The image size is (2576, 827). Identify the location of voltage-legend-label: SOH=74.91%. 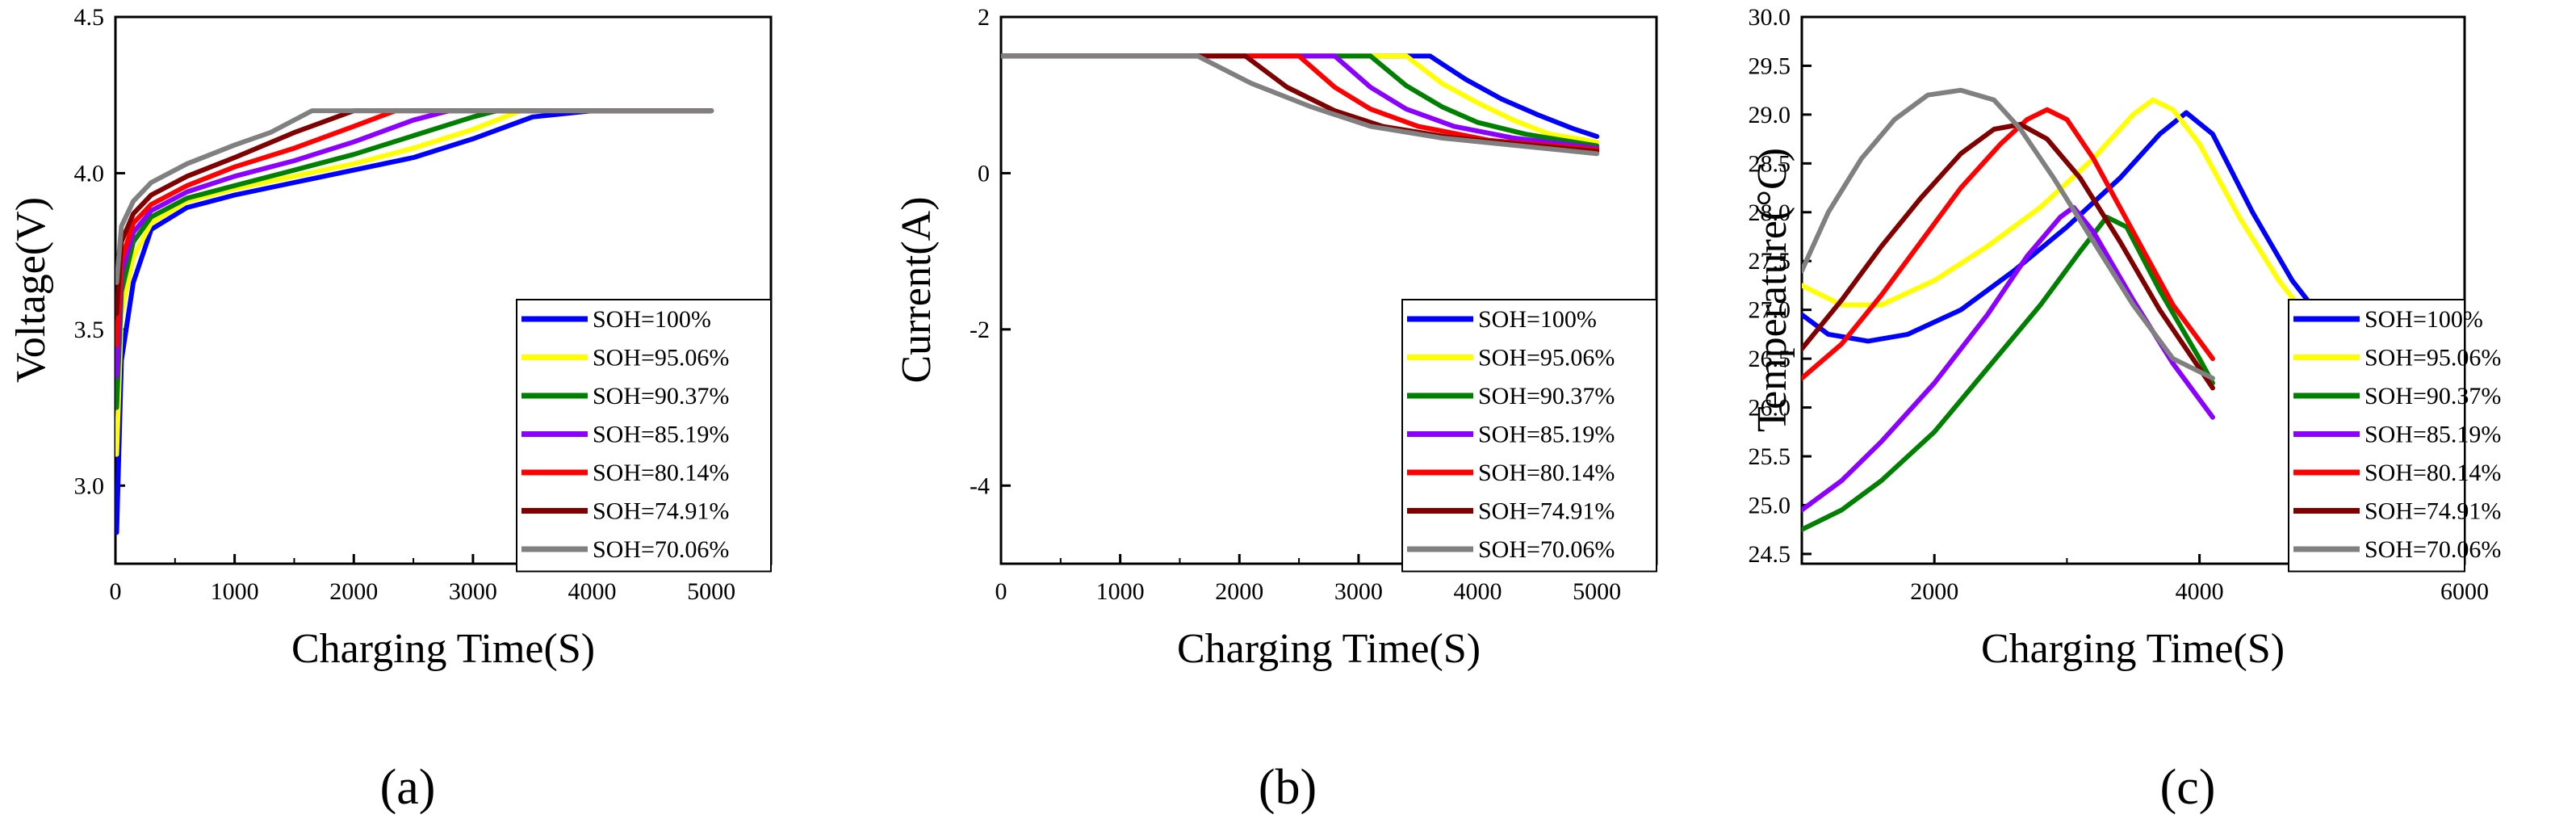
(661, 511).